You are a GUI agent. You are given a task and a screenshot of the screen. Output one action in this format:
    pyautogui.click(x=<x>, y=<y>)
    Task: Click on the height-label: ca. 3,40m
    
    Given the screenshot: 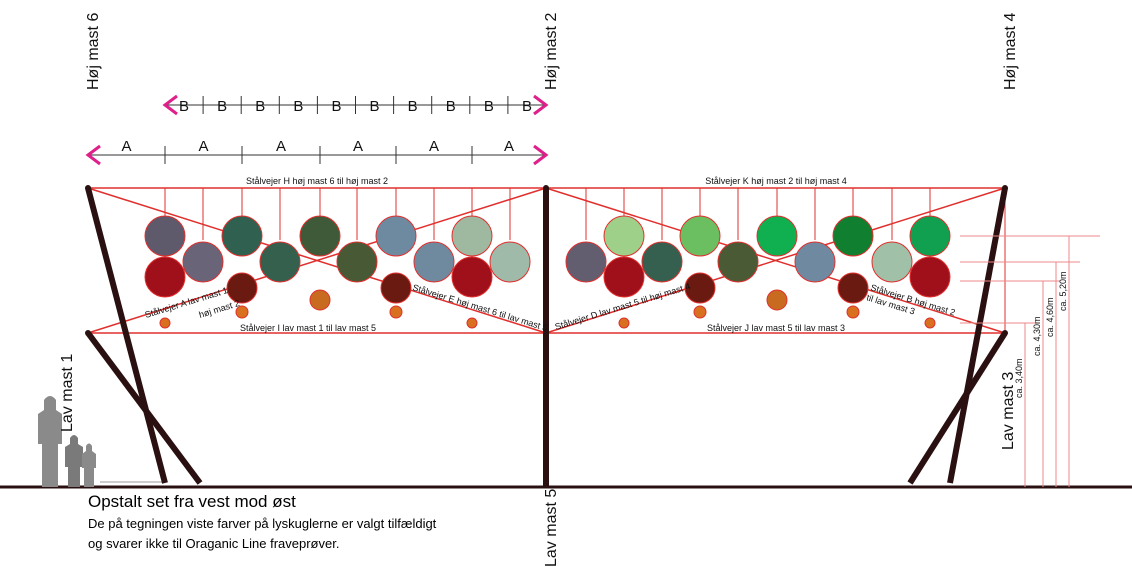 What is the action you would take?
    pyautogui.click(x=1019, y=378)
    